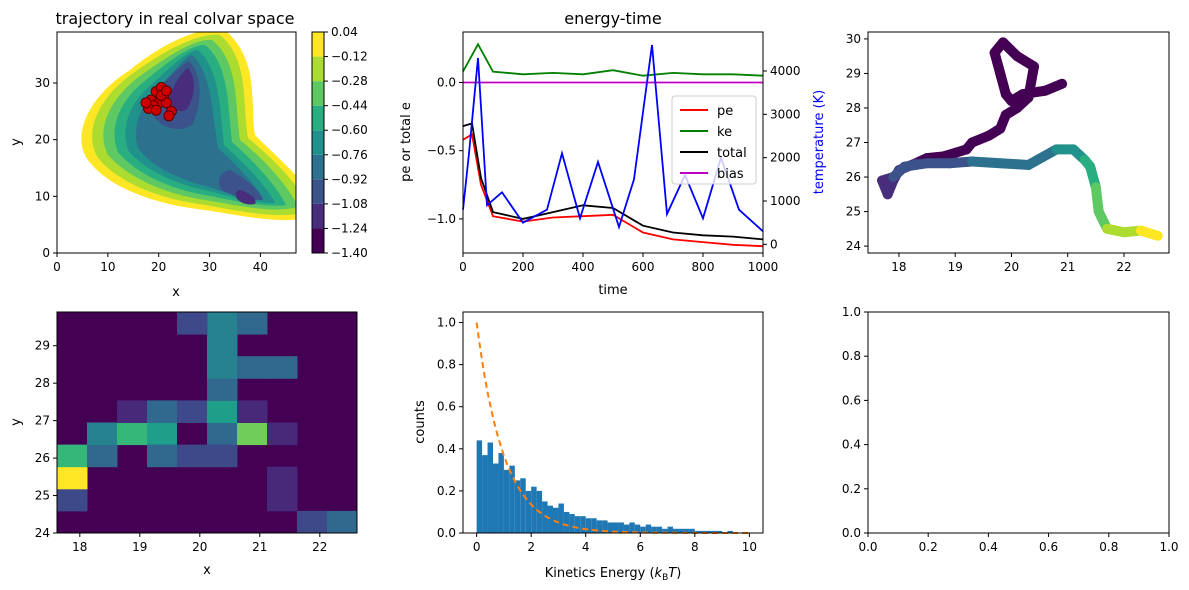  I want to click on panel2-yticks: 0.0 −0.5 −1.0, so click(445, 150).